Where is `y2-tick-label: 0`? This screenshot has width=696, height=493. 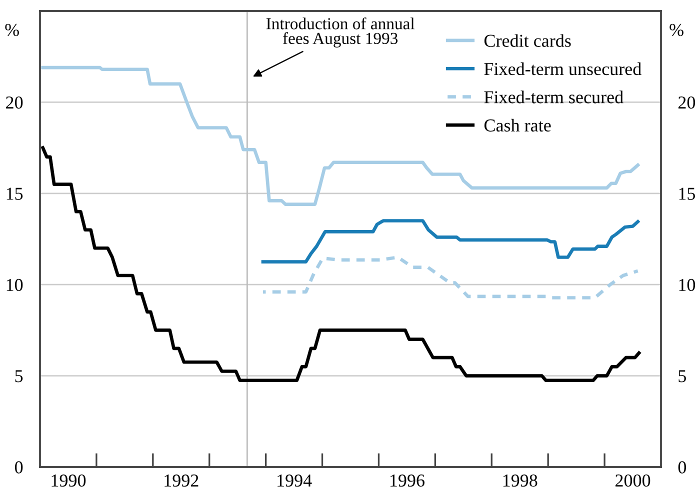
y2-tick-label: 0 is located at coordinates (682, 467).